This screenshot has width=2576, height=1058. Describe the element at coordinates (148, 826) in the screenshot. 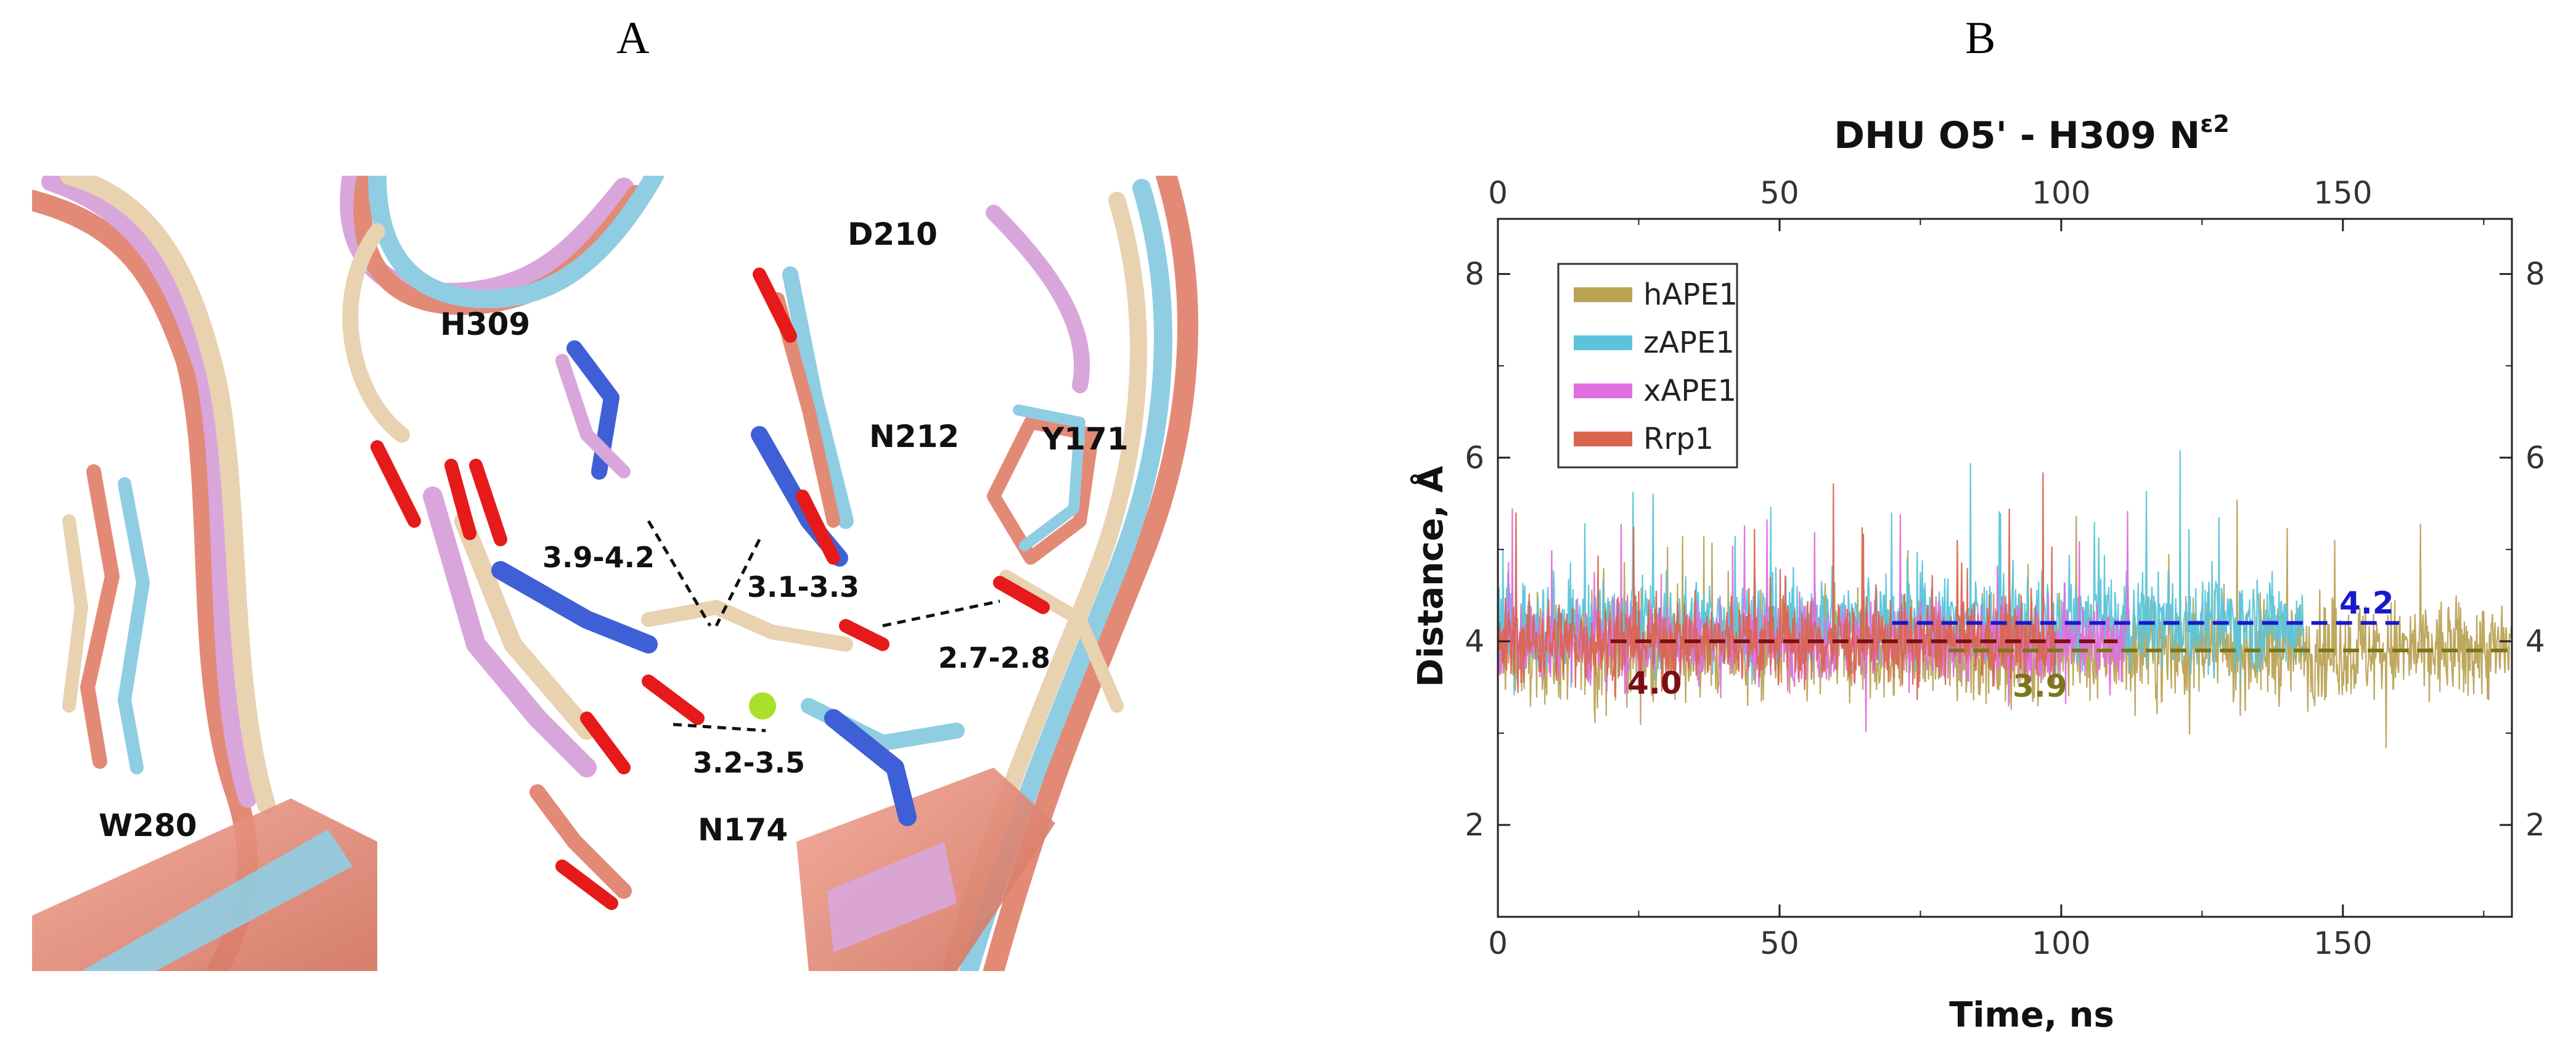

I see `residue-label-w280: W280` at that location.